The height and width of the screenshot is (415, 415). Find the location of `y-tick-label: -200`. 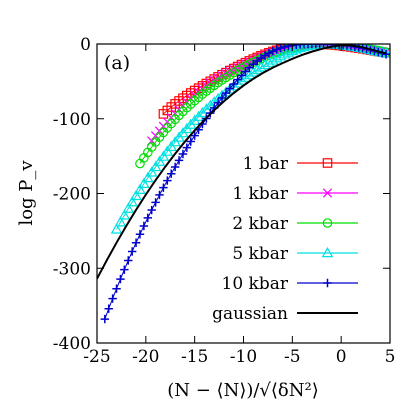

y-tick-label: -200 is located at coordinates (72, 195).